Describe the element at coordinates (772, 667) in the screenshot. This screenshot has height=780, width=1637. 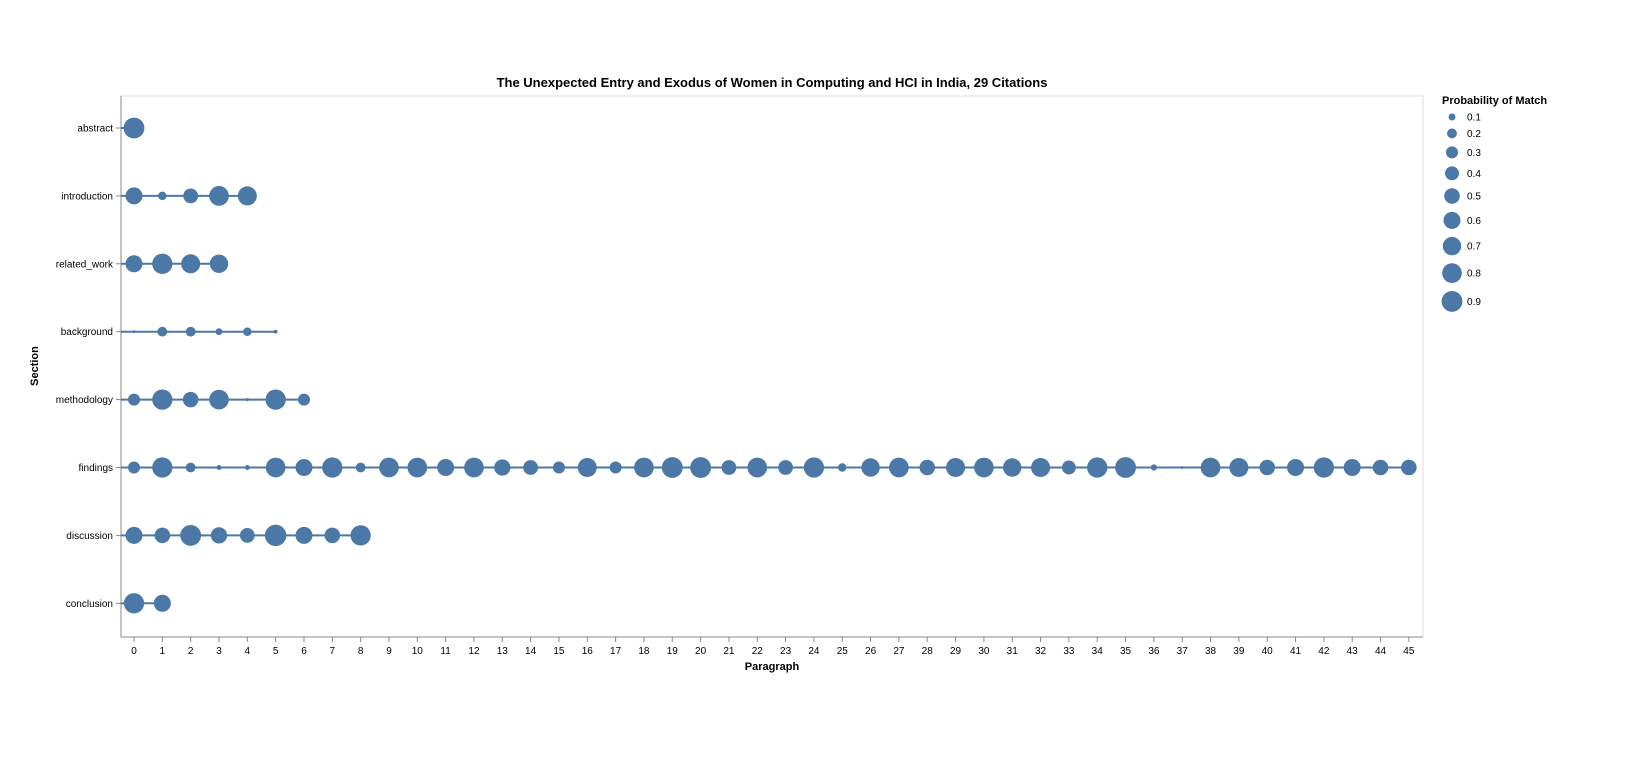
I see `x-axis-title: Paragraph` at that location.